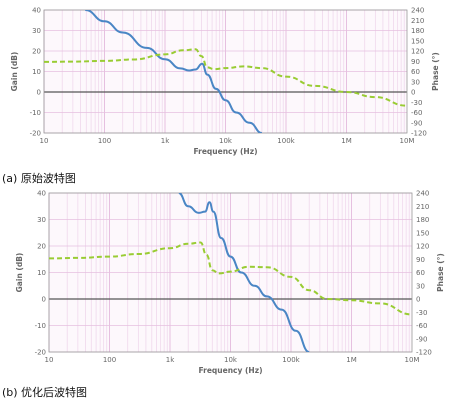  I want to click on caption-b: (b) 优化后波特图, so click(45, 392).